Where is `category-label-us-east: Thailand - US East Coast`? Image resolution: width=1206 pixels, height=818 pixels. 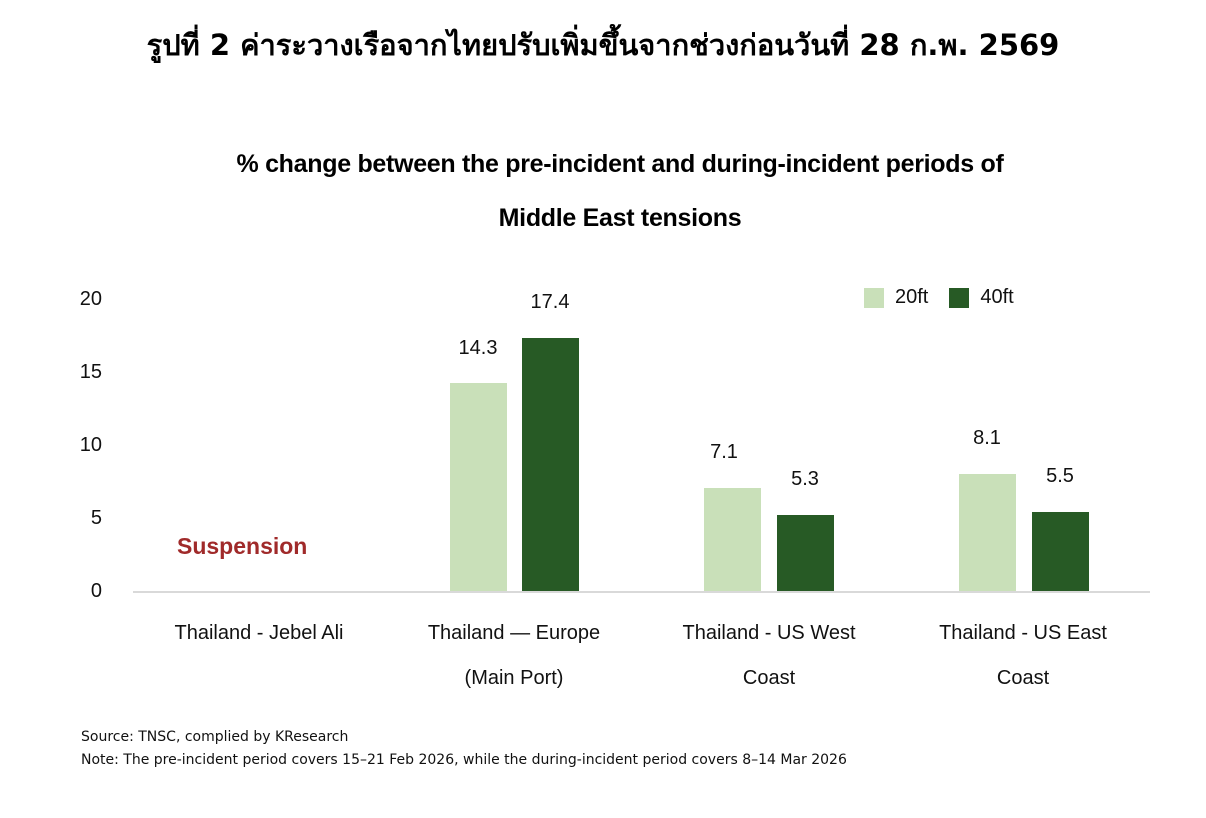
category-label-us-east: Thailand - US East Coast is located at coordinates (1023, 656).